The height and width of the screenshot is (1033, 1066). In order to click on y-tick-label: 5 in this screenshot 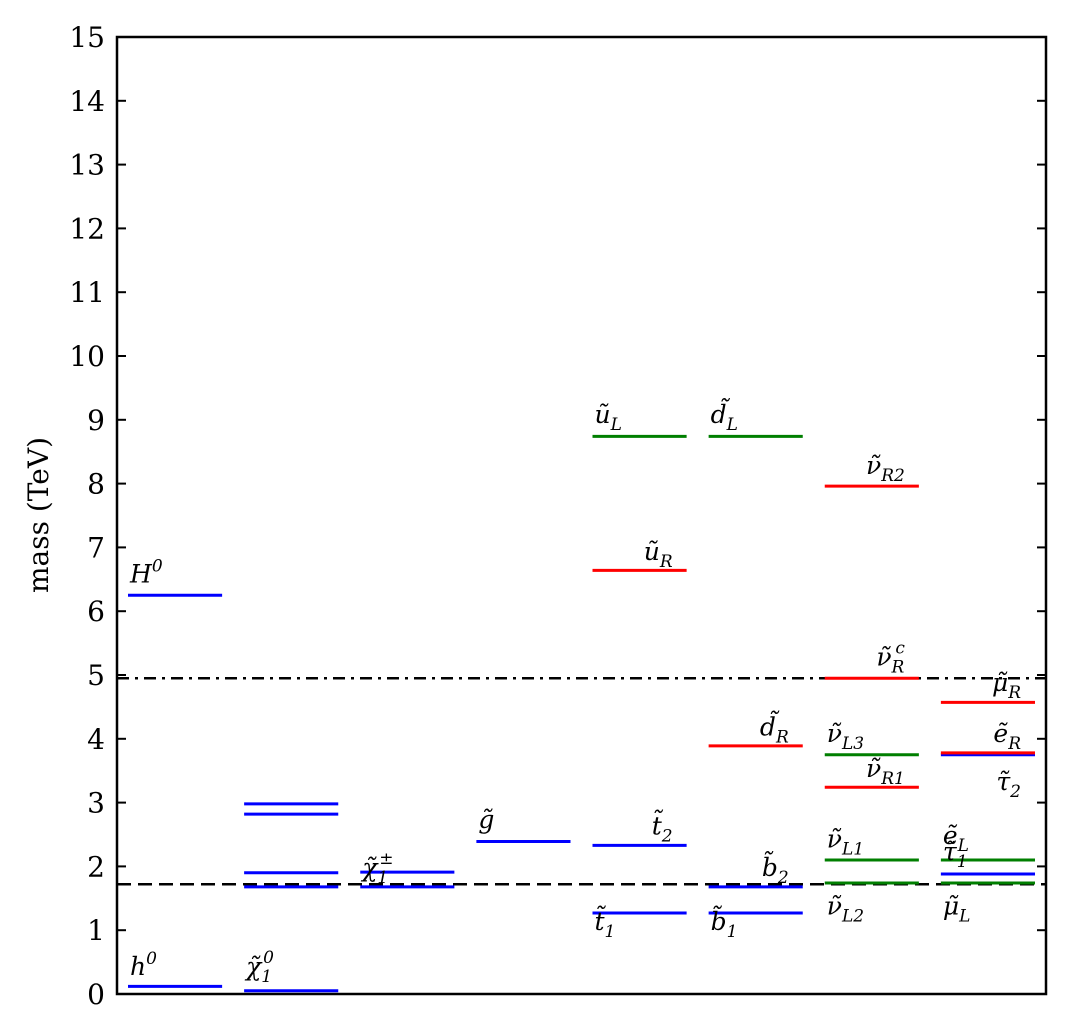, I will do `click(96, 675)`.